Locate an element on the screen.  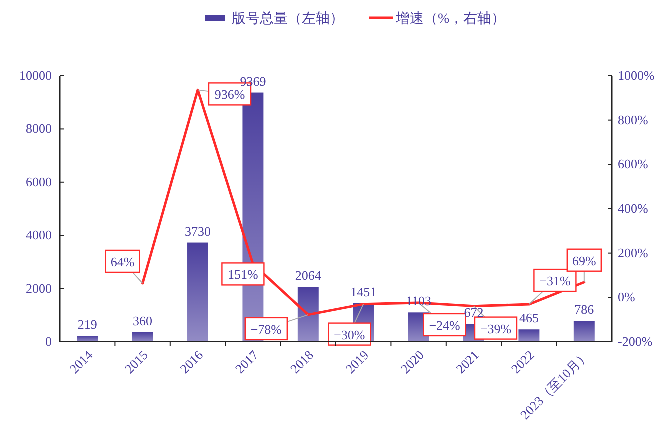
data-label: −31% is located at coordinates (555, 281).